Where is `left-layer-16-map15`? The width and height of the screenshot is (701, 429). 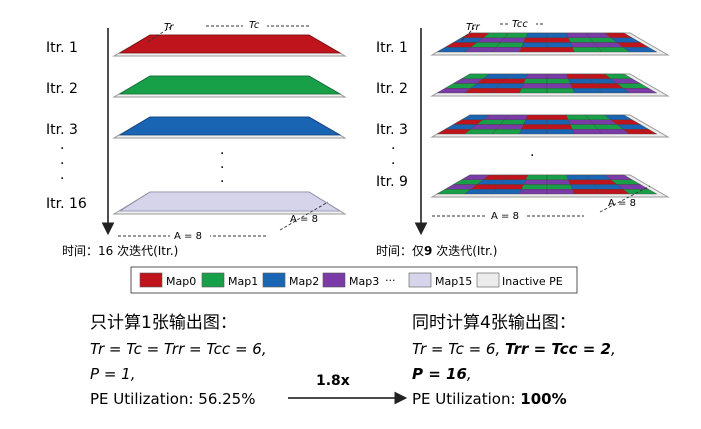
left-layer-16-map15 is located at coordinates (230, 201).